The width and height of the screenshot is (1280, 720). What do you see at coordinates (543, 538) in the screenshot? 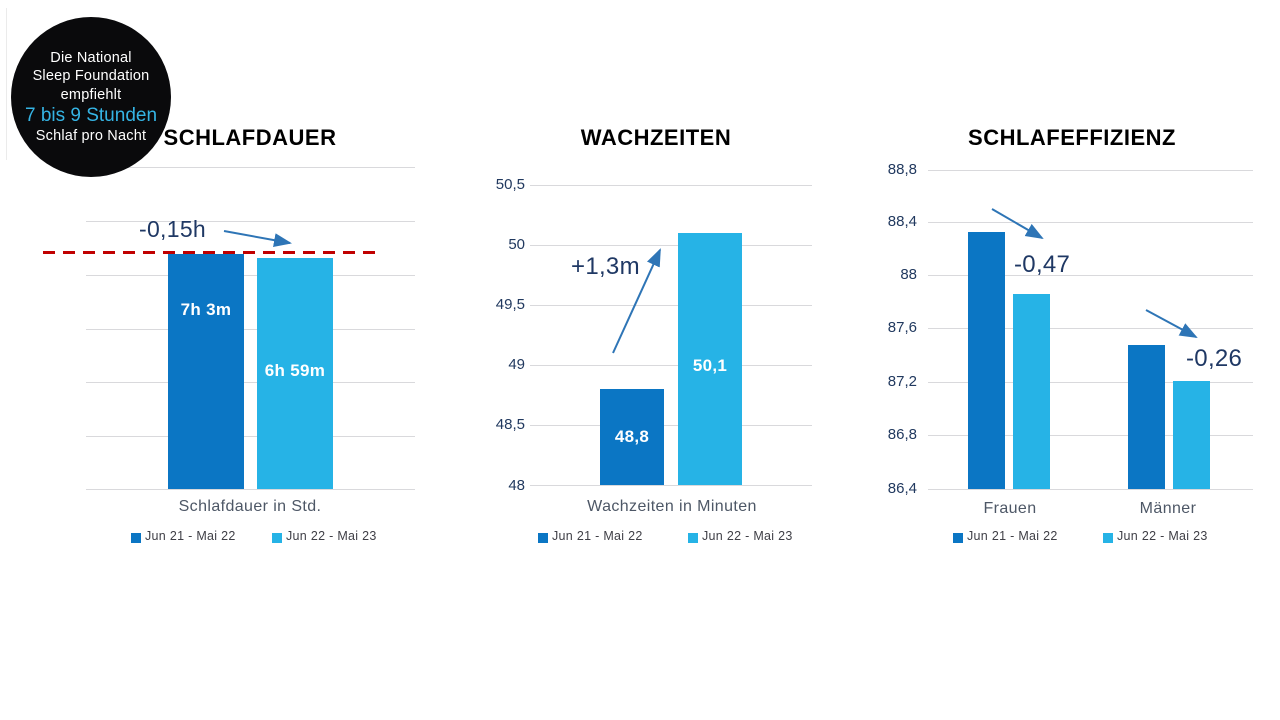
I see `chart2-legend-swatch-series1` at bounding box center [543, 538].